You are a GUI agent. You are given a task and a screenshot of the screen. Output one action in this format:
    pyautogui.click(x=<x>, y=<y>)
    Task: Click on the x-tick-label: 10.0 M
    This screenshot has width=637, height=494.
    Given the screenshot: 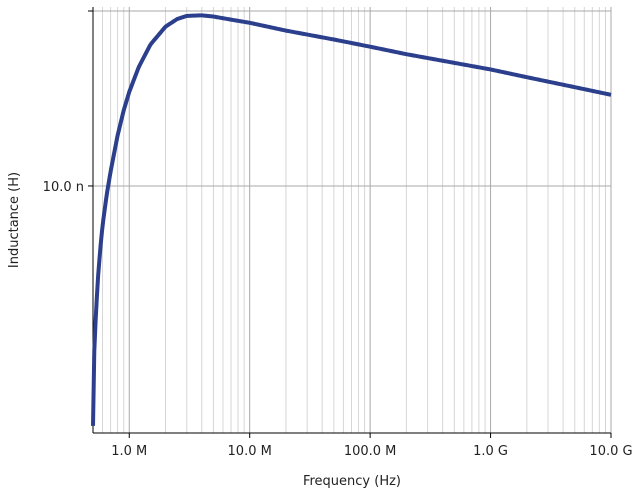 What is the action you would take?
    pyautogui.click(x=250, y=451)
    